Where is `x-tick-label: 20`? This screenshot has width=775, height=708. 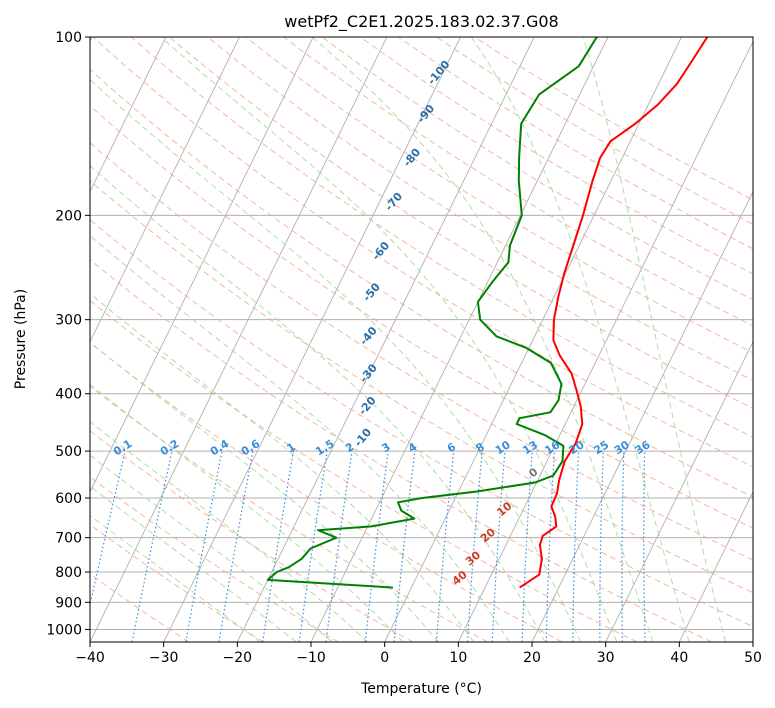 x-tick-label: 20 is located at coordinates (532, 658).